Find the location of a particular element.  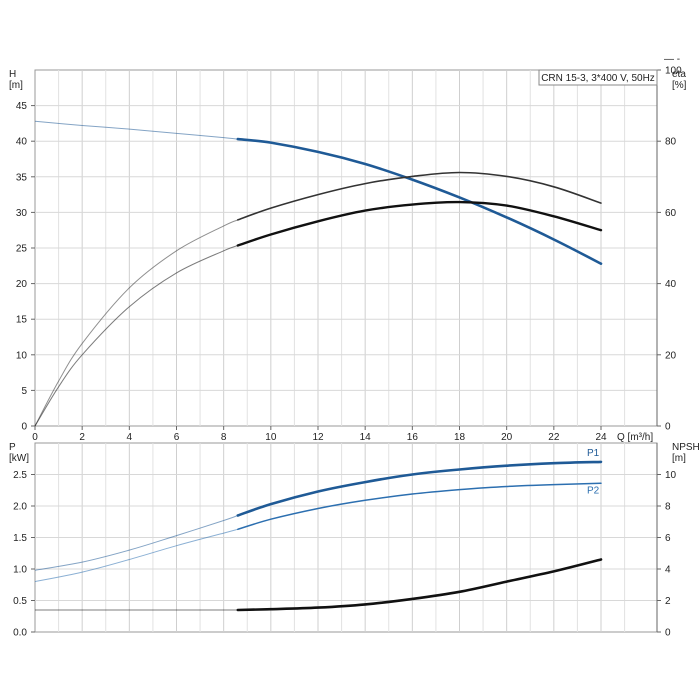

y-left-tick-label: 0.0 is located at coordinates (20, 633).